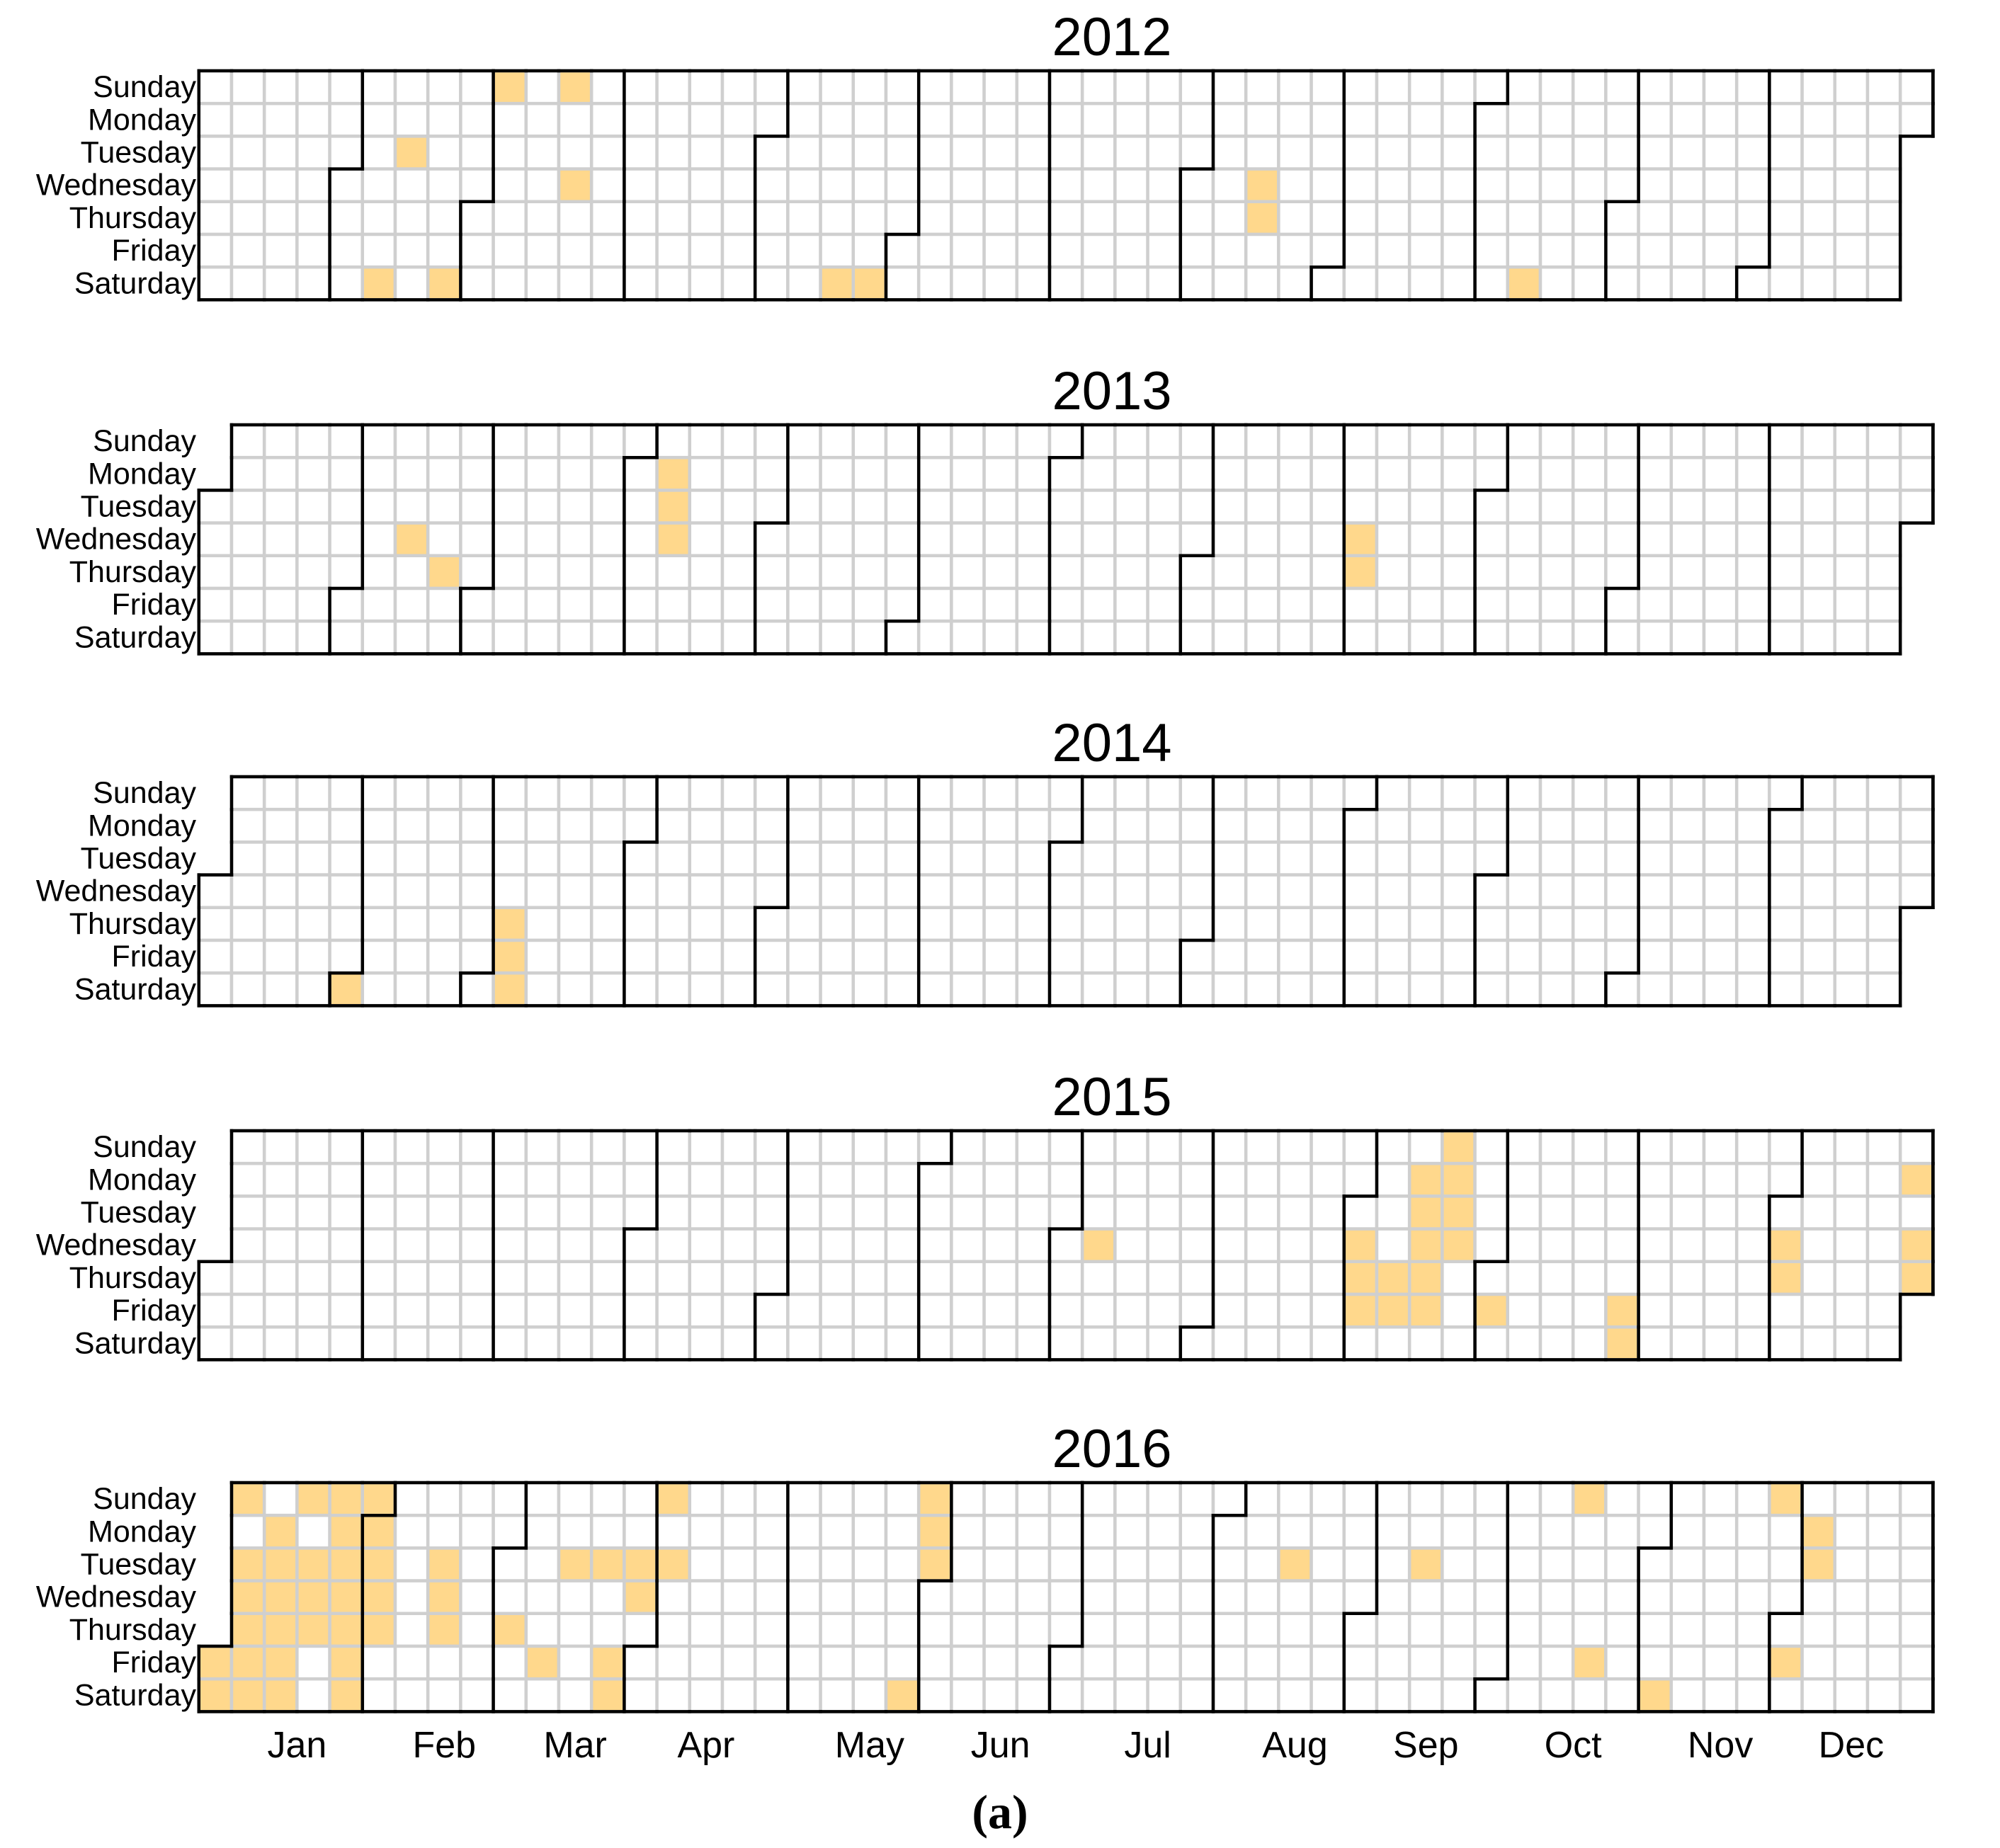 Image resolution: width=2000 pixels, height=1848 pixels. Describe the element at coordinates (139, 1213) in the screenshot. I see `day-label-tuesday: Tuesday` at that location.